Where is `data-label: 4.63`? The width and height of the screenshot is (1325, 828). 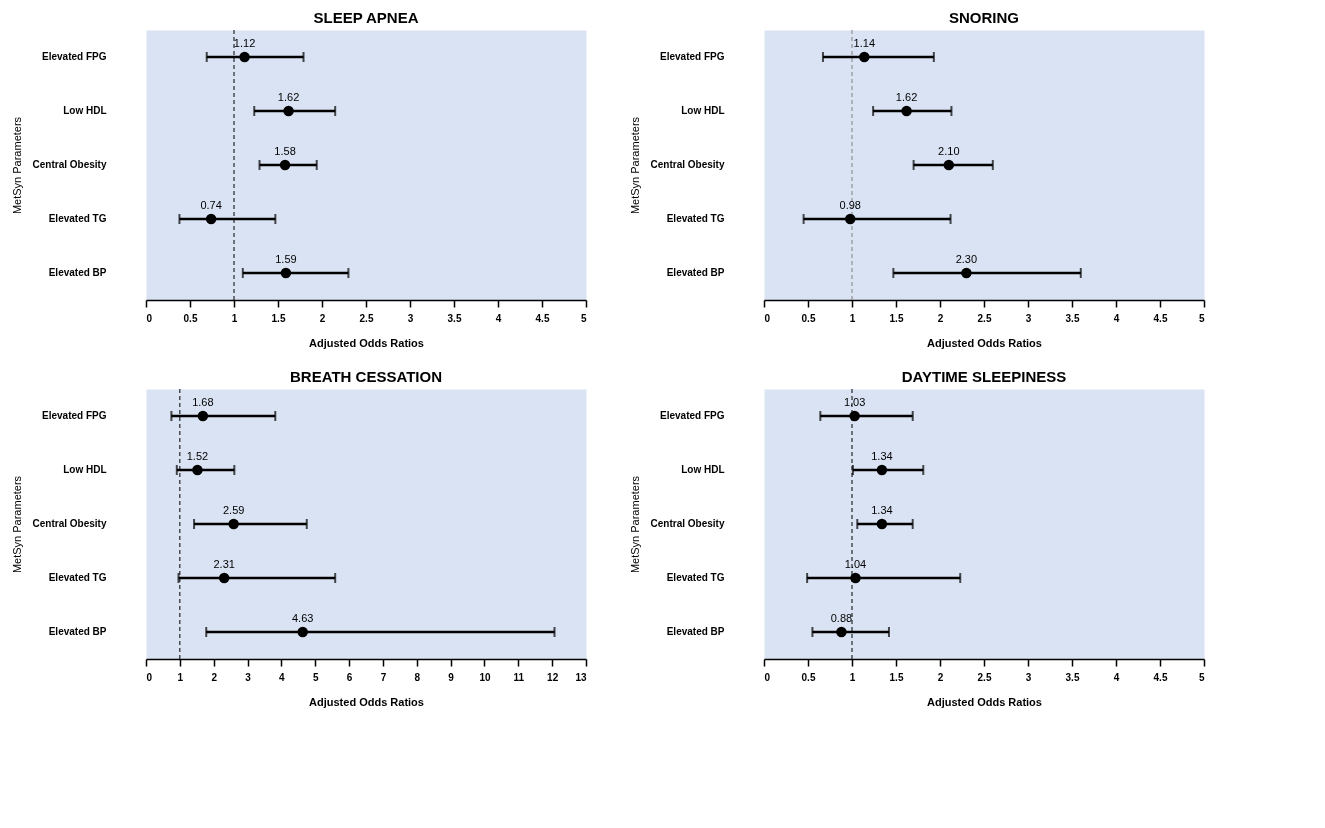
data-label: 4.63 is located at coordinates (303, 618).